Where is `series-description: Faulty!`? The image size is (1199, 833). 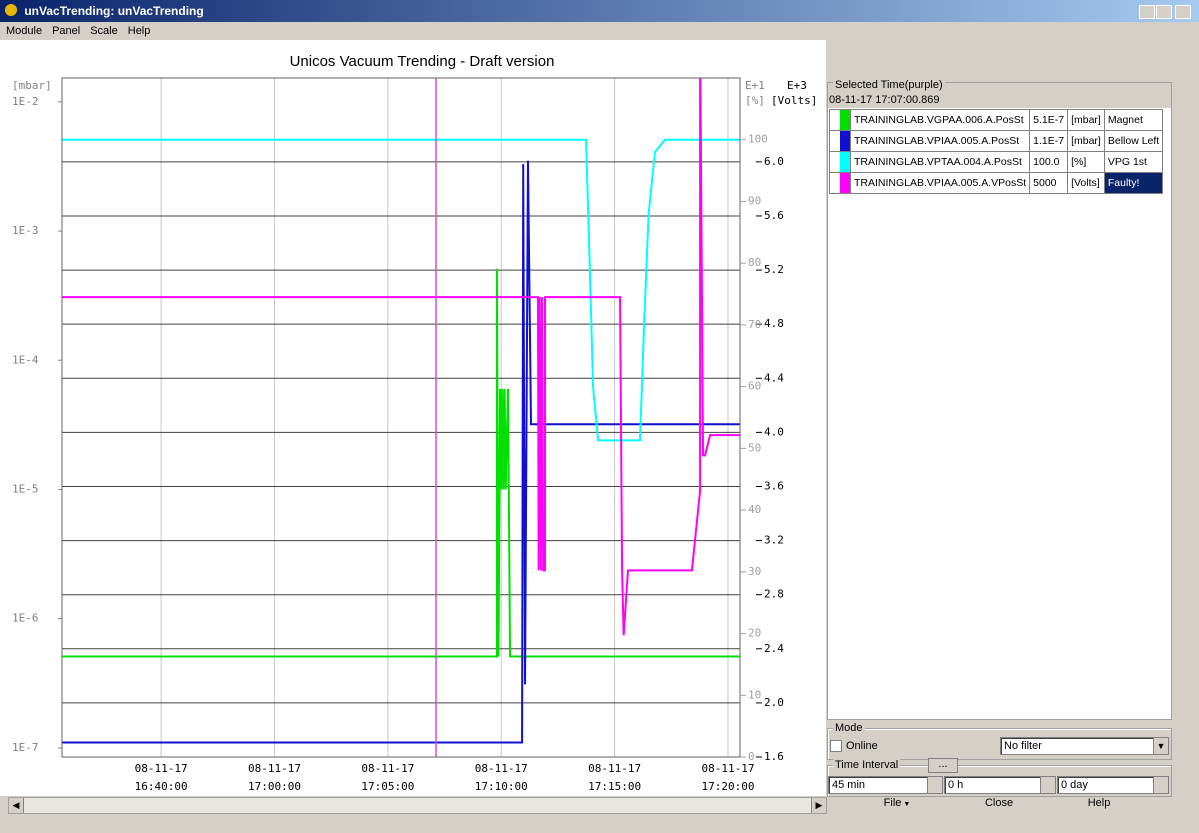
series-description: Faulty! is located at coordinates (1133, 183).